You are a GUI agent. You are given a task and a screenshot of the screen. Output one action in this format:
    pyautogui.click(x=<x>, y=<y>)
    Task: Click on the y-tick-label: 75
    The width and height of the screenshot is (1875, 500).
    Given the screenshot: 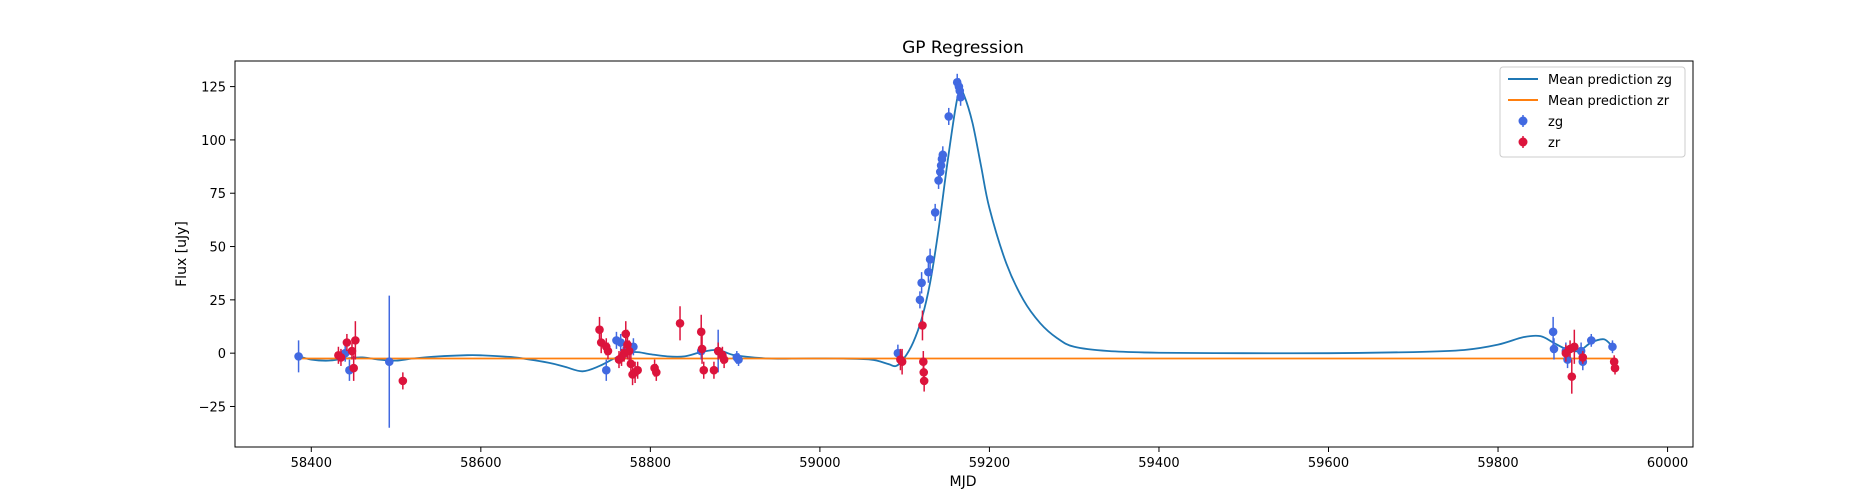 What is the action you would take?
    pyautogui.click(x=217, y=194)
    